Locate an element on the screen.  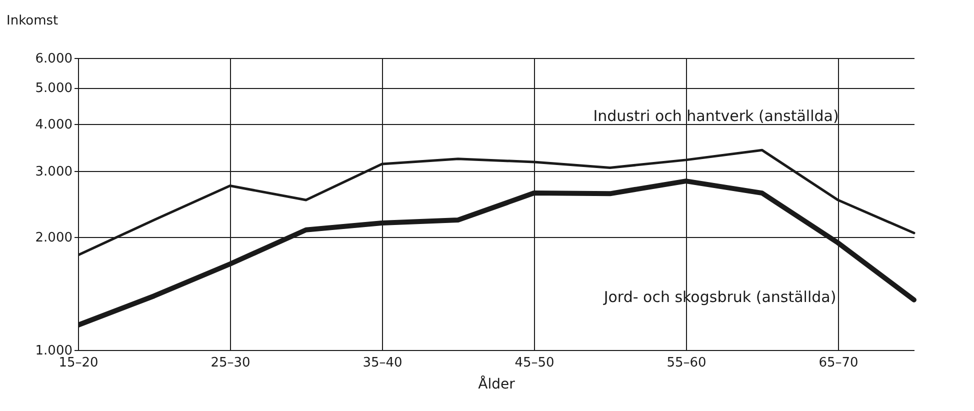
y-tick-label: 4.000 is located at coordinates (53, 125).